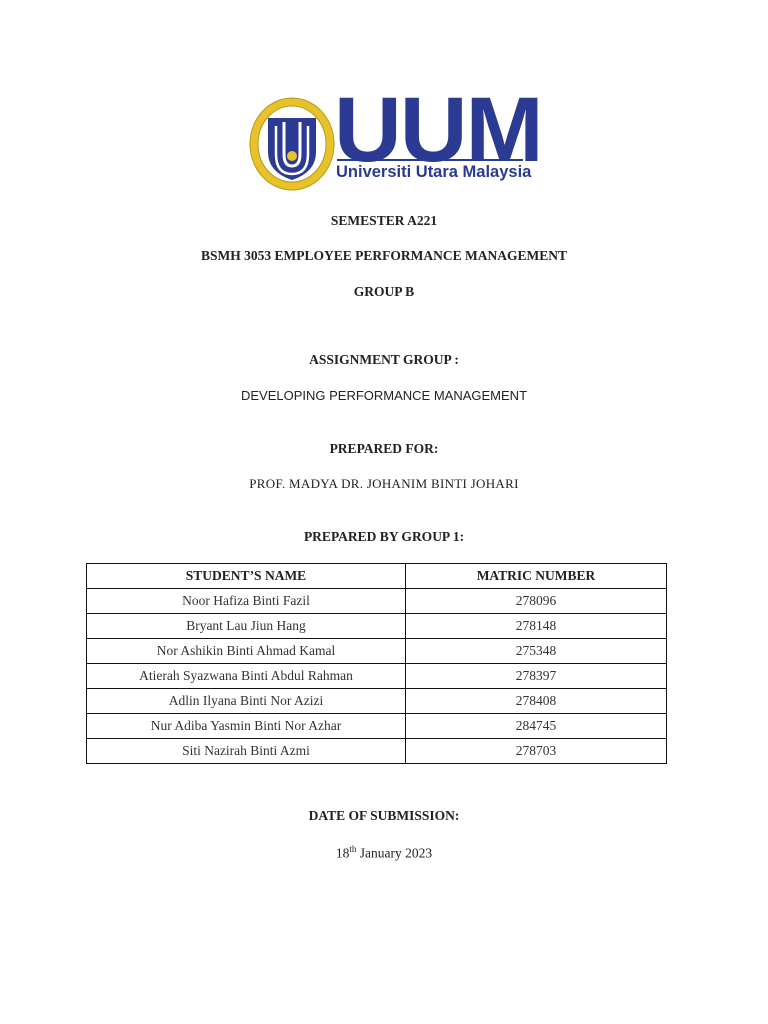 The height and width of the screenshot is (1024, 768). I want to click on table-row: Noor Hafiza Binti Fazil 278096, so click(376, 601).